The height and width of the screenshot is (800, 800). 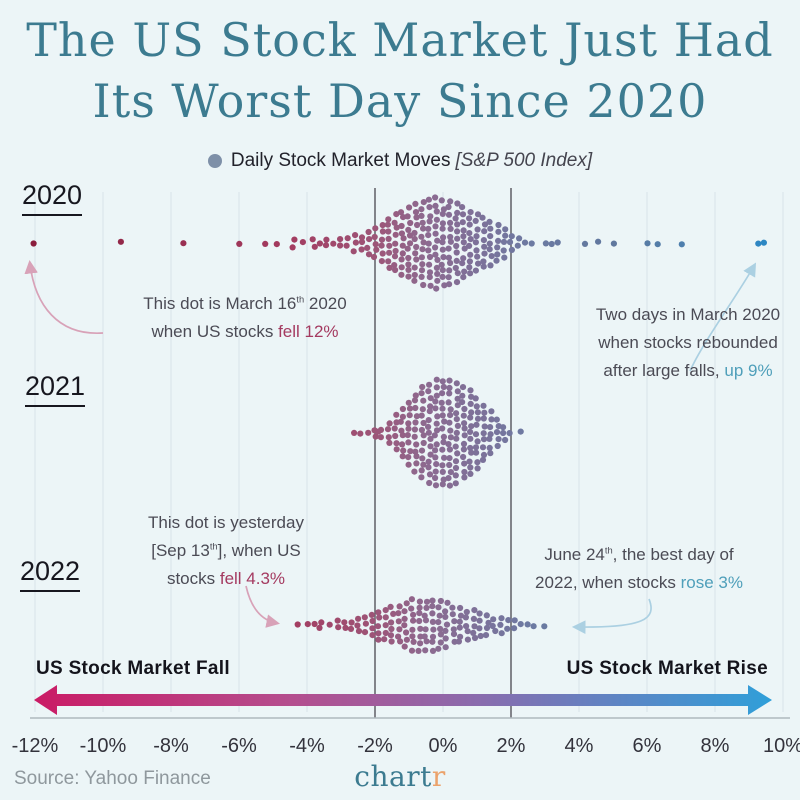 What do you see at coordinates (55, 389) in the screenshot?
I see `year-label-2021: 2021` at bounding box center [55, 389].